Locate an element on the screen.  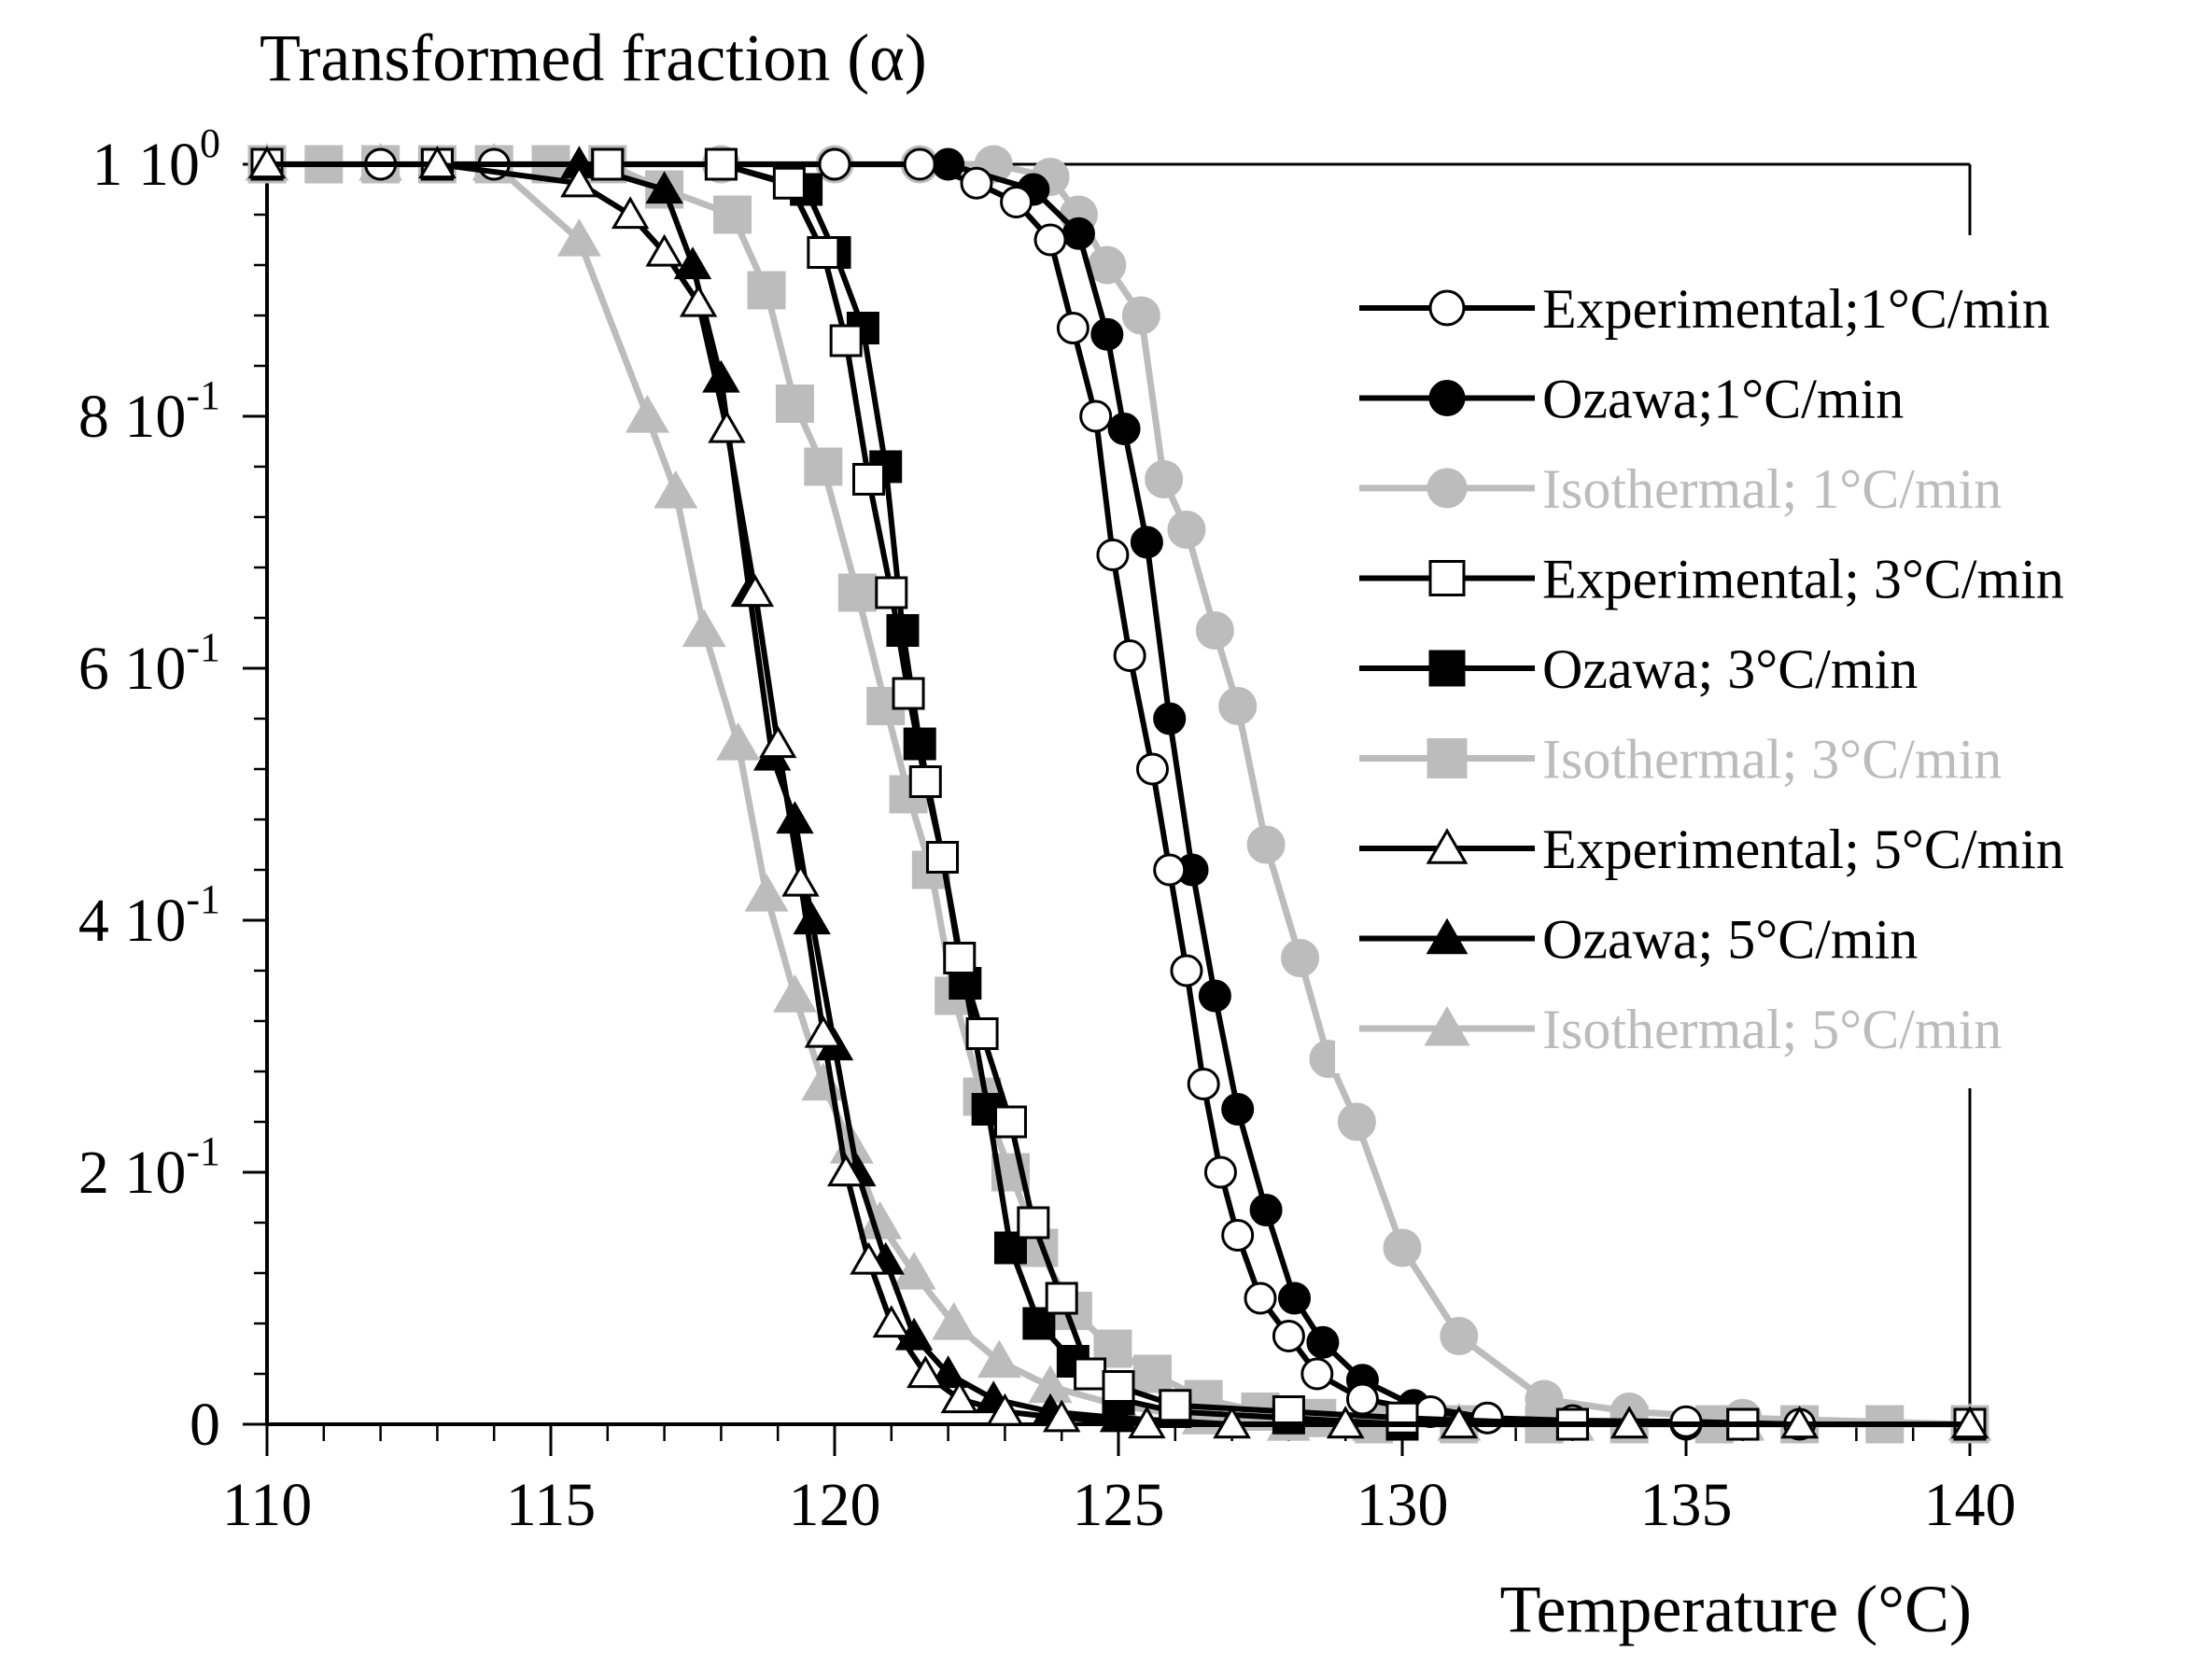
legend-label: Ozawa; 3°C/min is located at coordinates (1730, 669).